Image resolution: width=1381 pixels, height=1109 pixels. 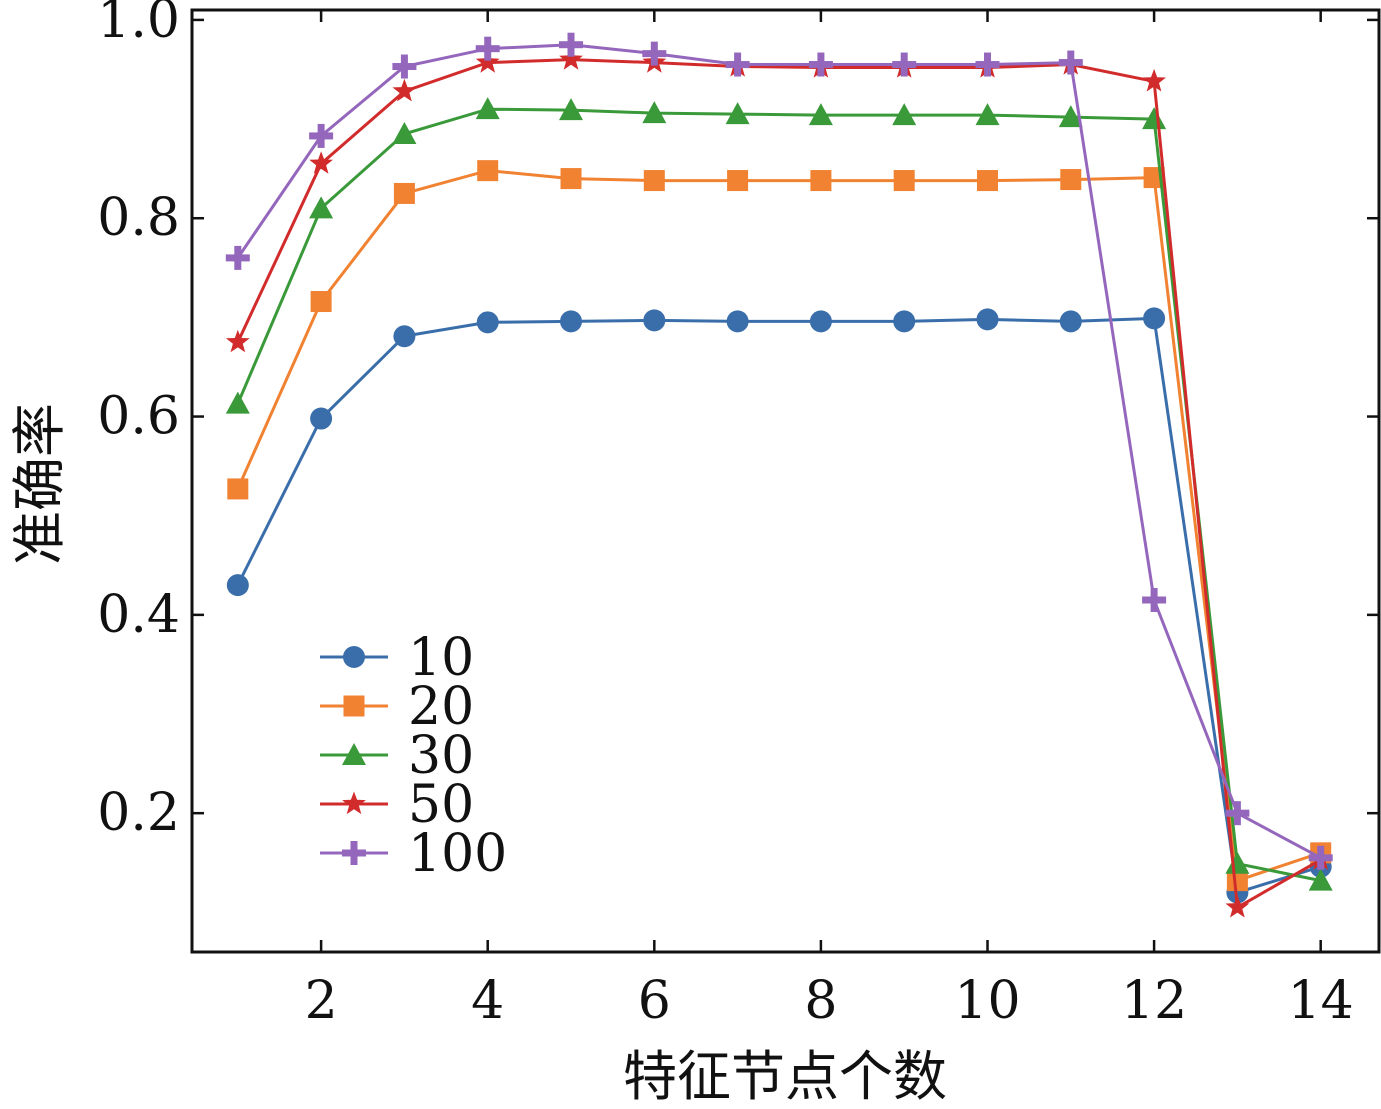 I want to click on x-tick-label: 14, so click(x=1321, y=1001).